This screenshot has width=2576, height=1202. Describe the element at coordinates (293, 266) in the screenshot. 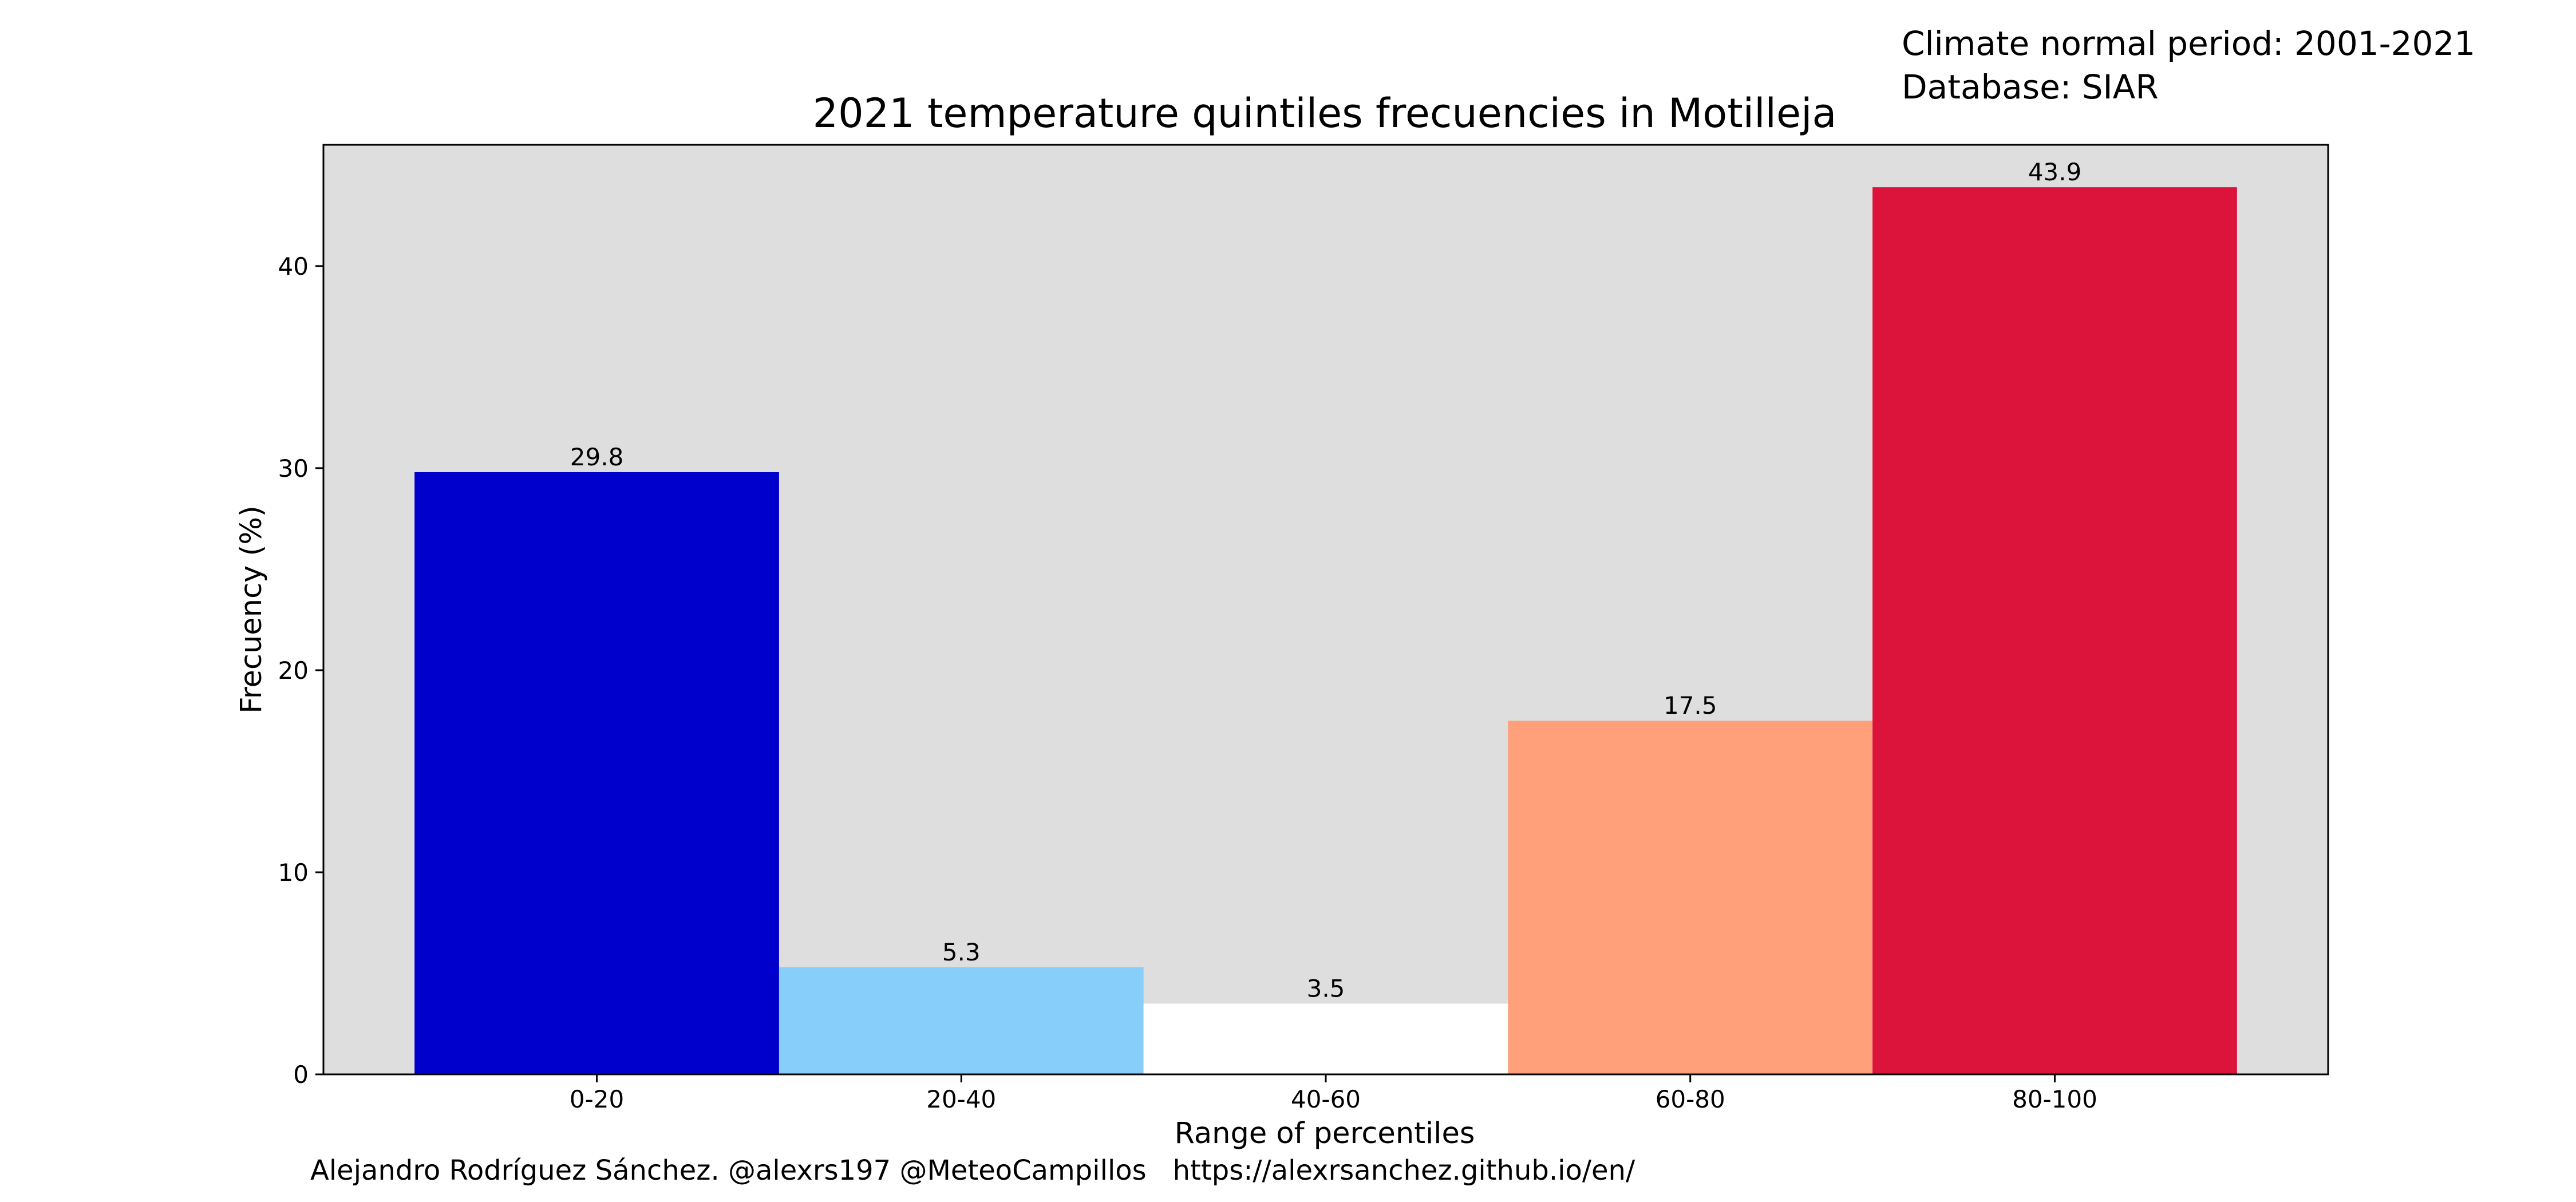

I see `y-tick-label: 40` at that location.